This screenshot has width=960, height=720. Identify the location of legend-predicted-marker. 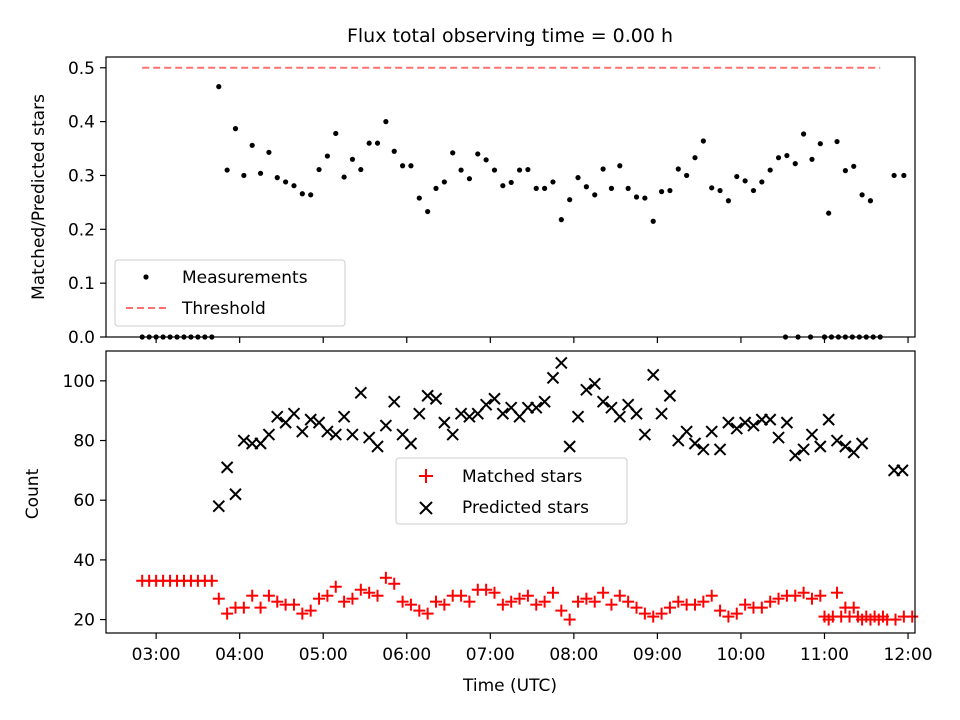
(426, 508).